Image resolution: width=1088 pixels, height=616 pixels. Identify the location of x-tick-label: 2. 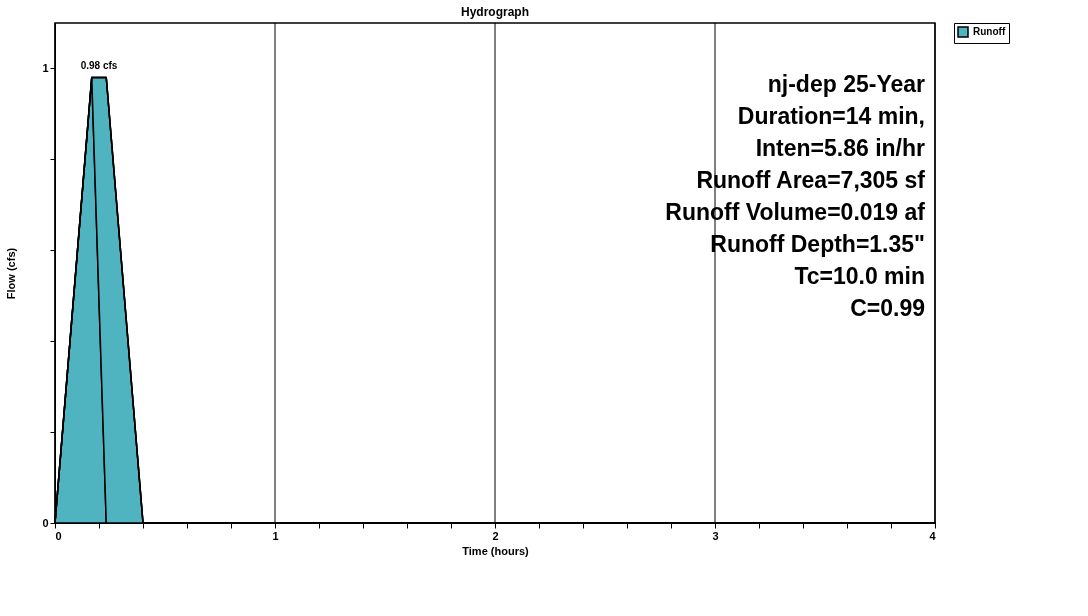
(495, 535).